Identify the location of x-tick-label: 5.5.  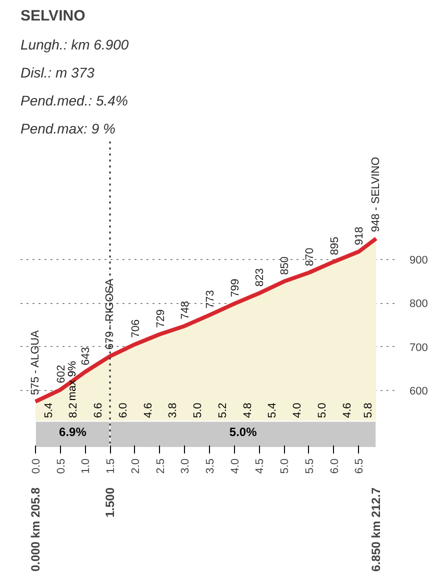
(310, 466).